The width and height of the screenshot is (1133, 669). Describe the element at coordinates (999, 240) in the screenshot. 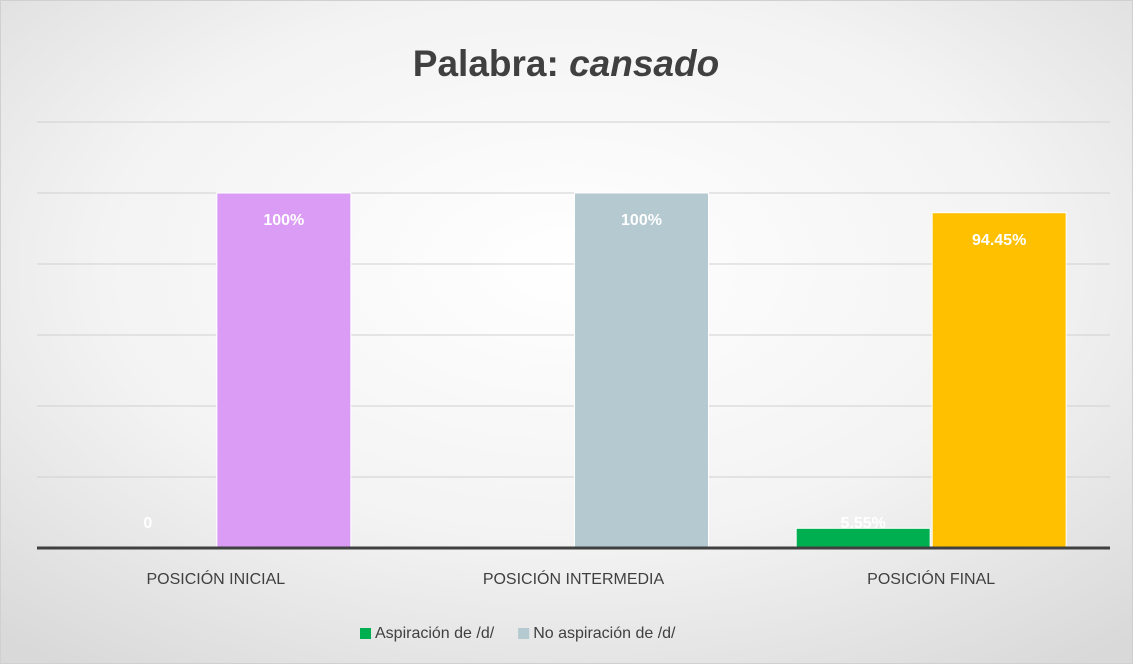

I see `data-label: 94.45%` at that location.